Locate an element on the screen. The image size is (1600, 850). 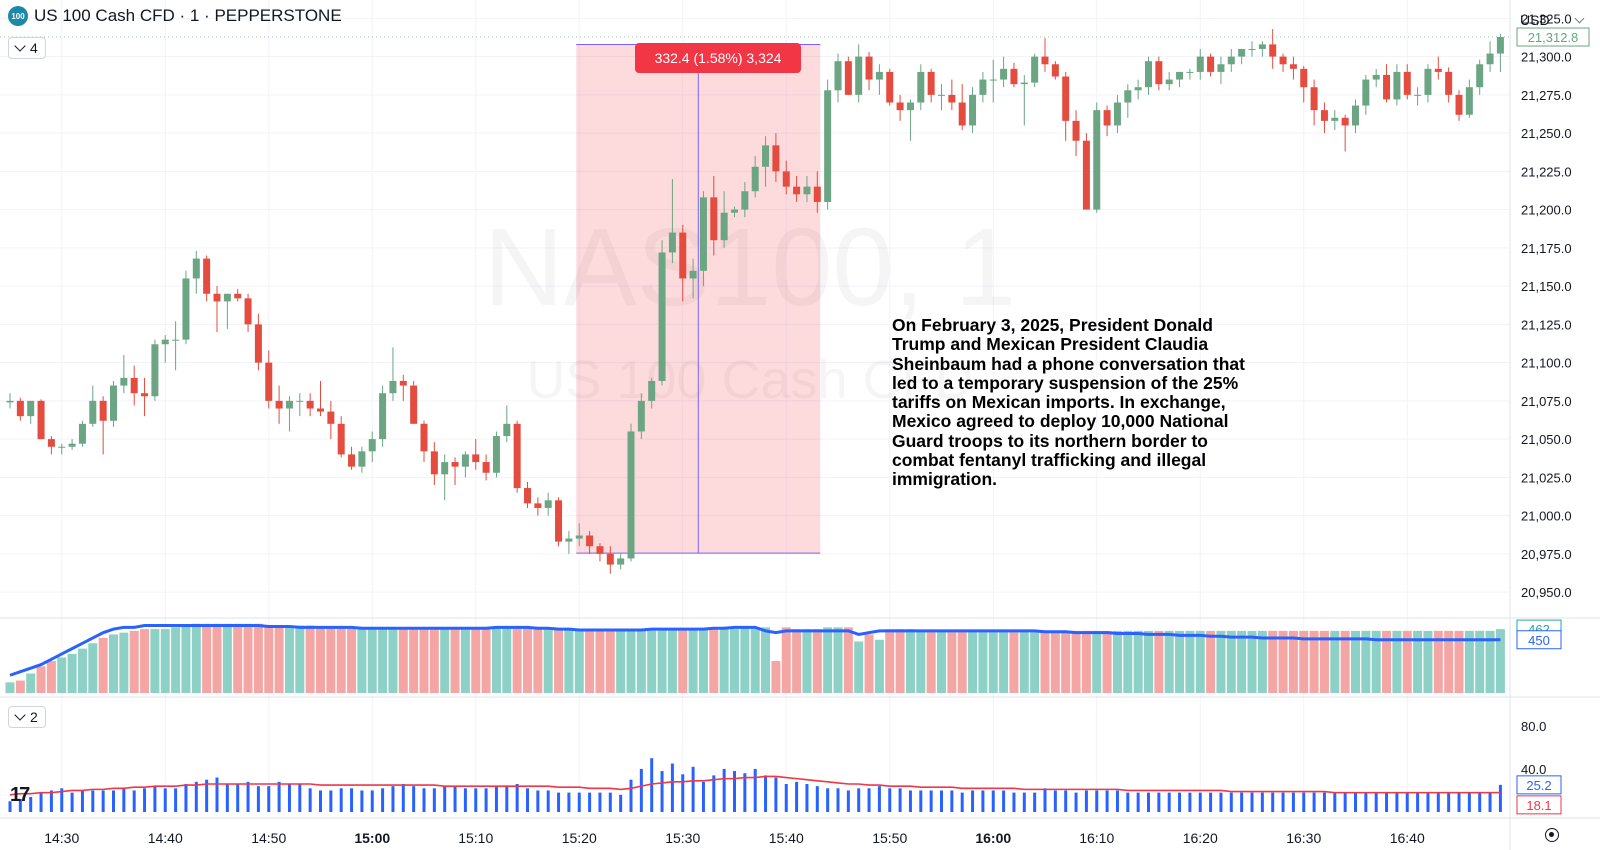
time-tick-label: 16:40 is located at coordinates (1407, 838).